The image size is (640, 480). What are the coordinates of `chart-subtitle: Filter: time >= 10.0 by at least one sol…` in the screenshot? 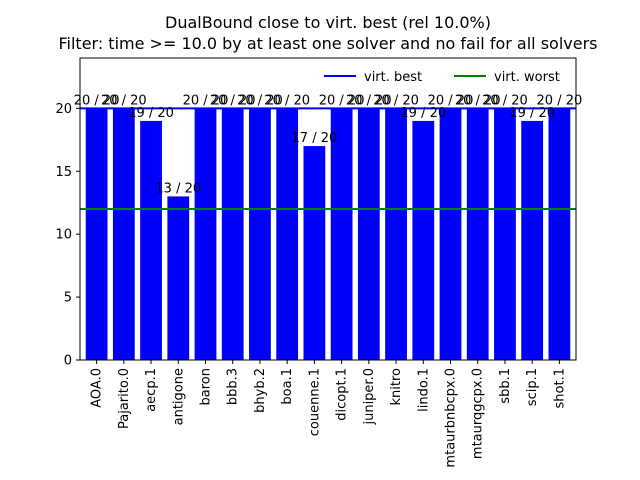 It's located at (327, 43).